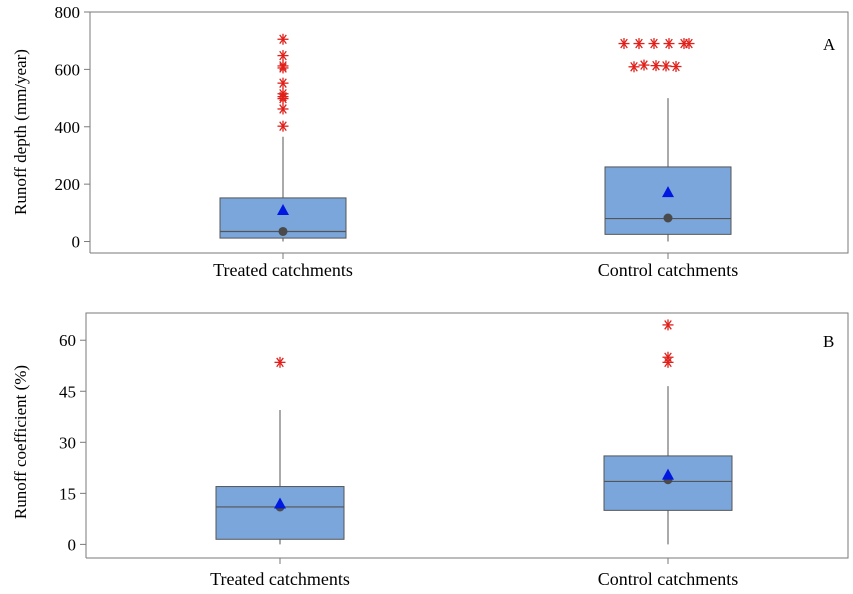 The image size is (853, 594). I want to click on panel-b-y-axis-label: Runoff coefficient (%), so click(20, 442).